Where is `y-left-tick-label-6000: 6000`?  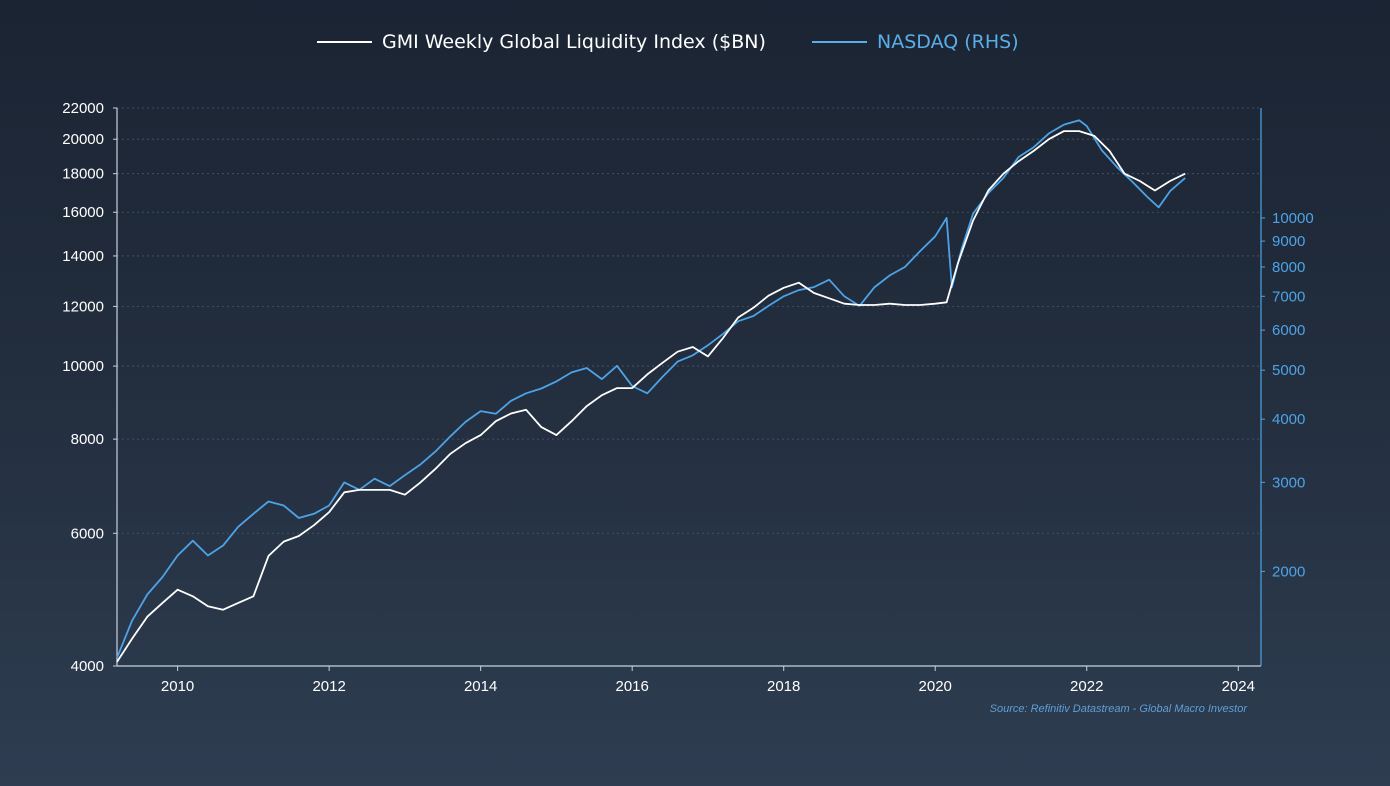 y-left-tick-label-6000: 6000 is located at coordinates (87, 533).